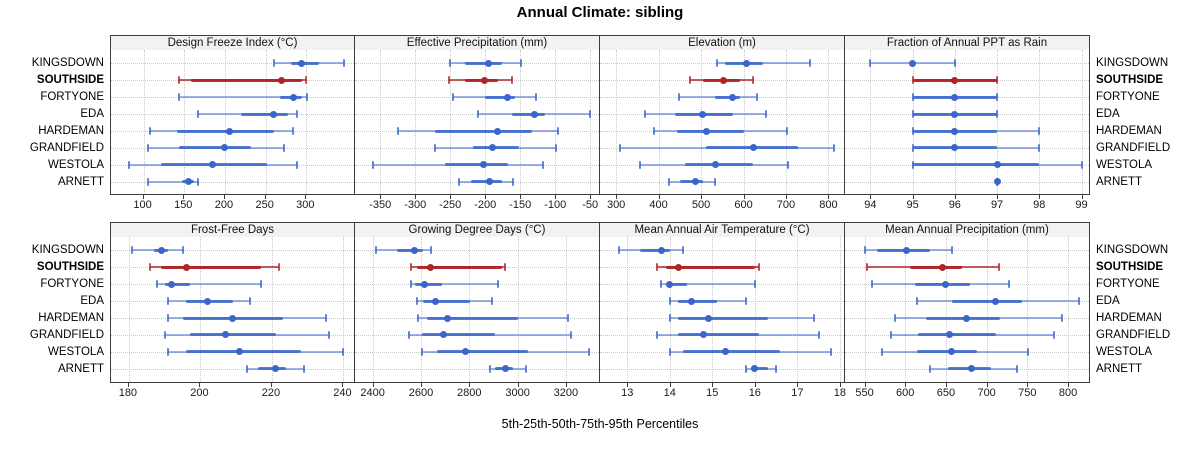  I want to click on station-label-right: EDA, so click(1108, 301).